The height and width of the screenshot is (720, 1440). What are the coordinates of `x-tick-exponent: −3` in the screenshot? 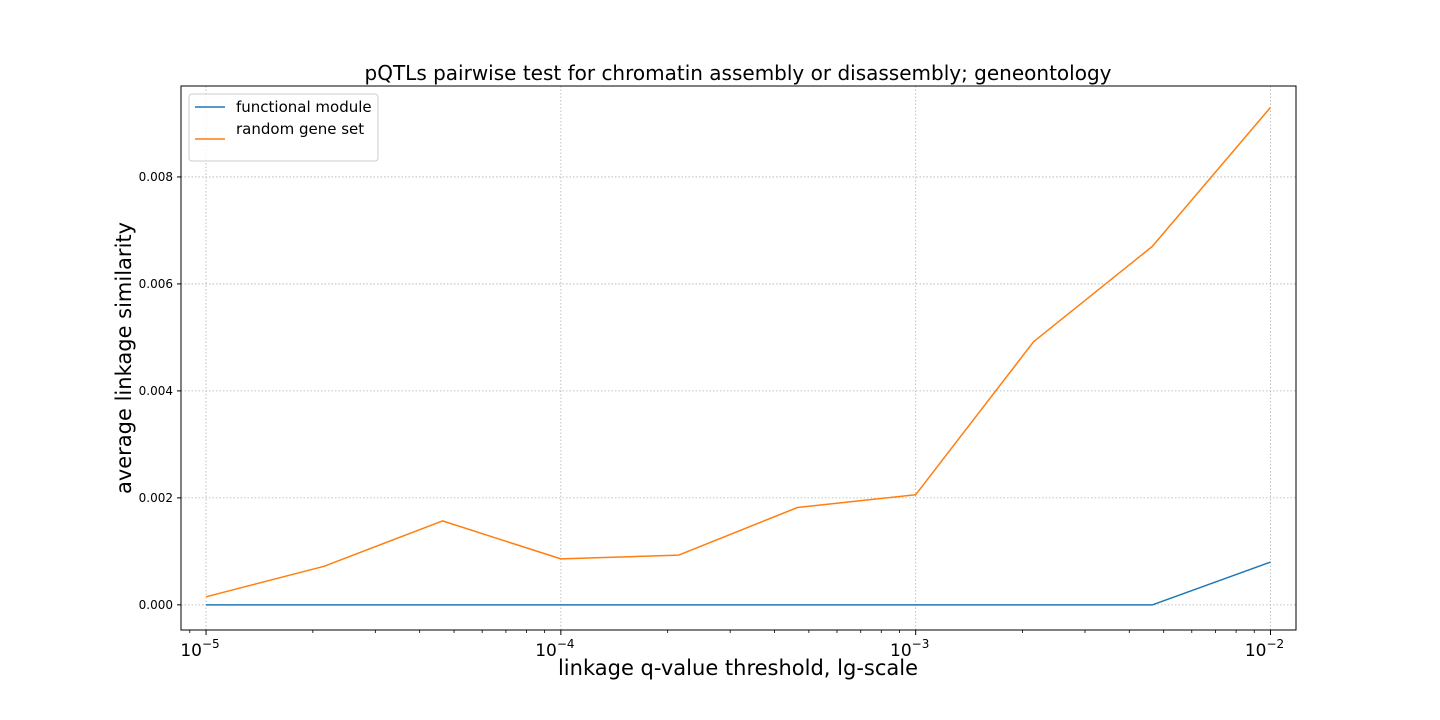 It's located at (921, 644).